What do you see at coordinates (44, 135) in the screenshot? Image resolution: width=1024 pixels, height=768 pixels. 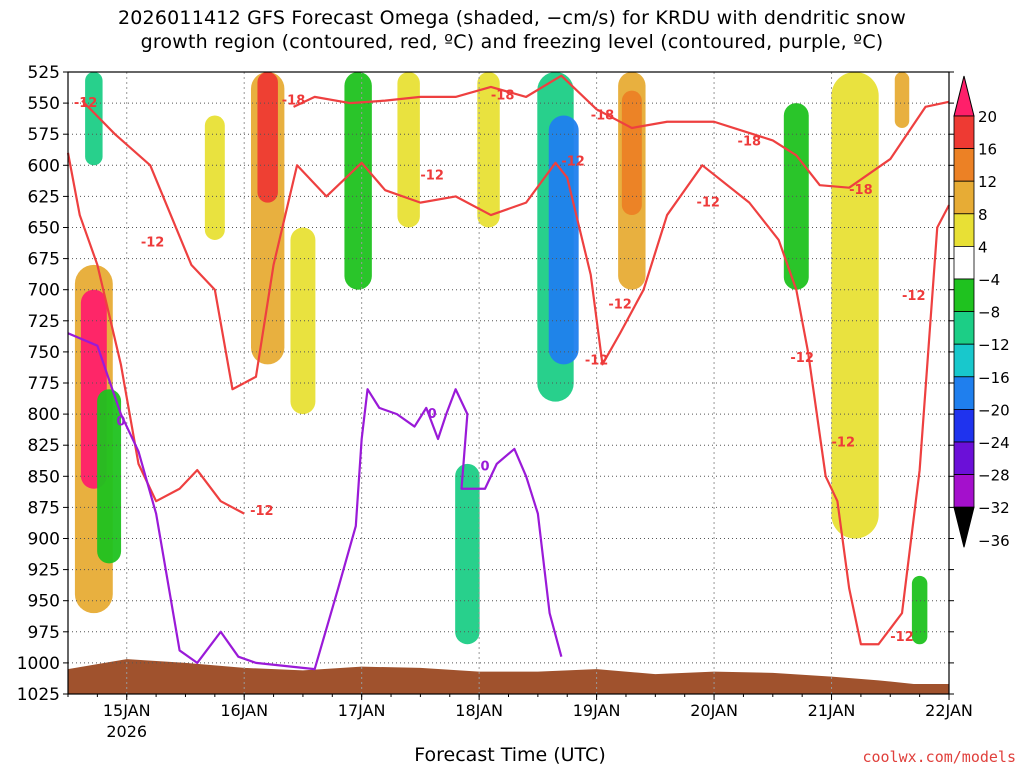 I see `y-tick-label-2: 575` at bounding box center [44, 135].